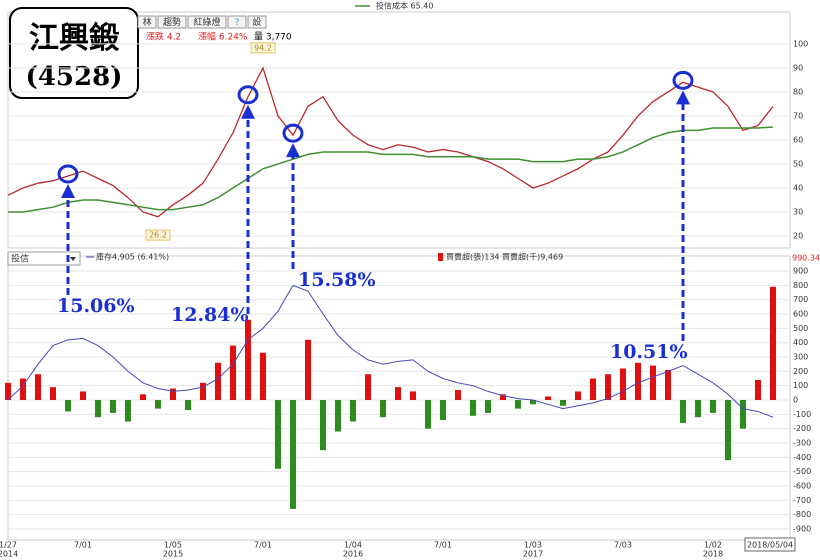 This screenshot has height=560, width=820. Describe the element at coordinates (802, 442) in the screenshot. I see `y-tick-label: -300` at that location.